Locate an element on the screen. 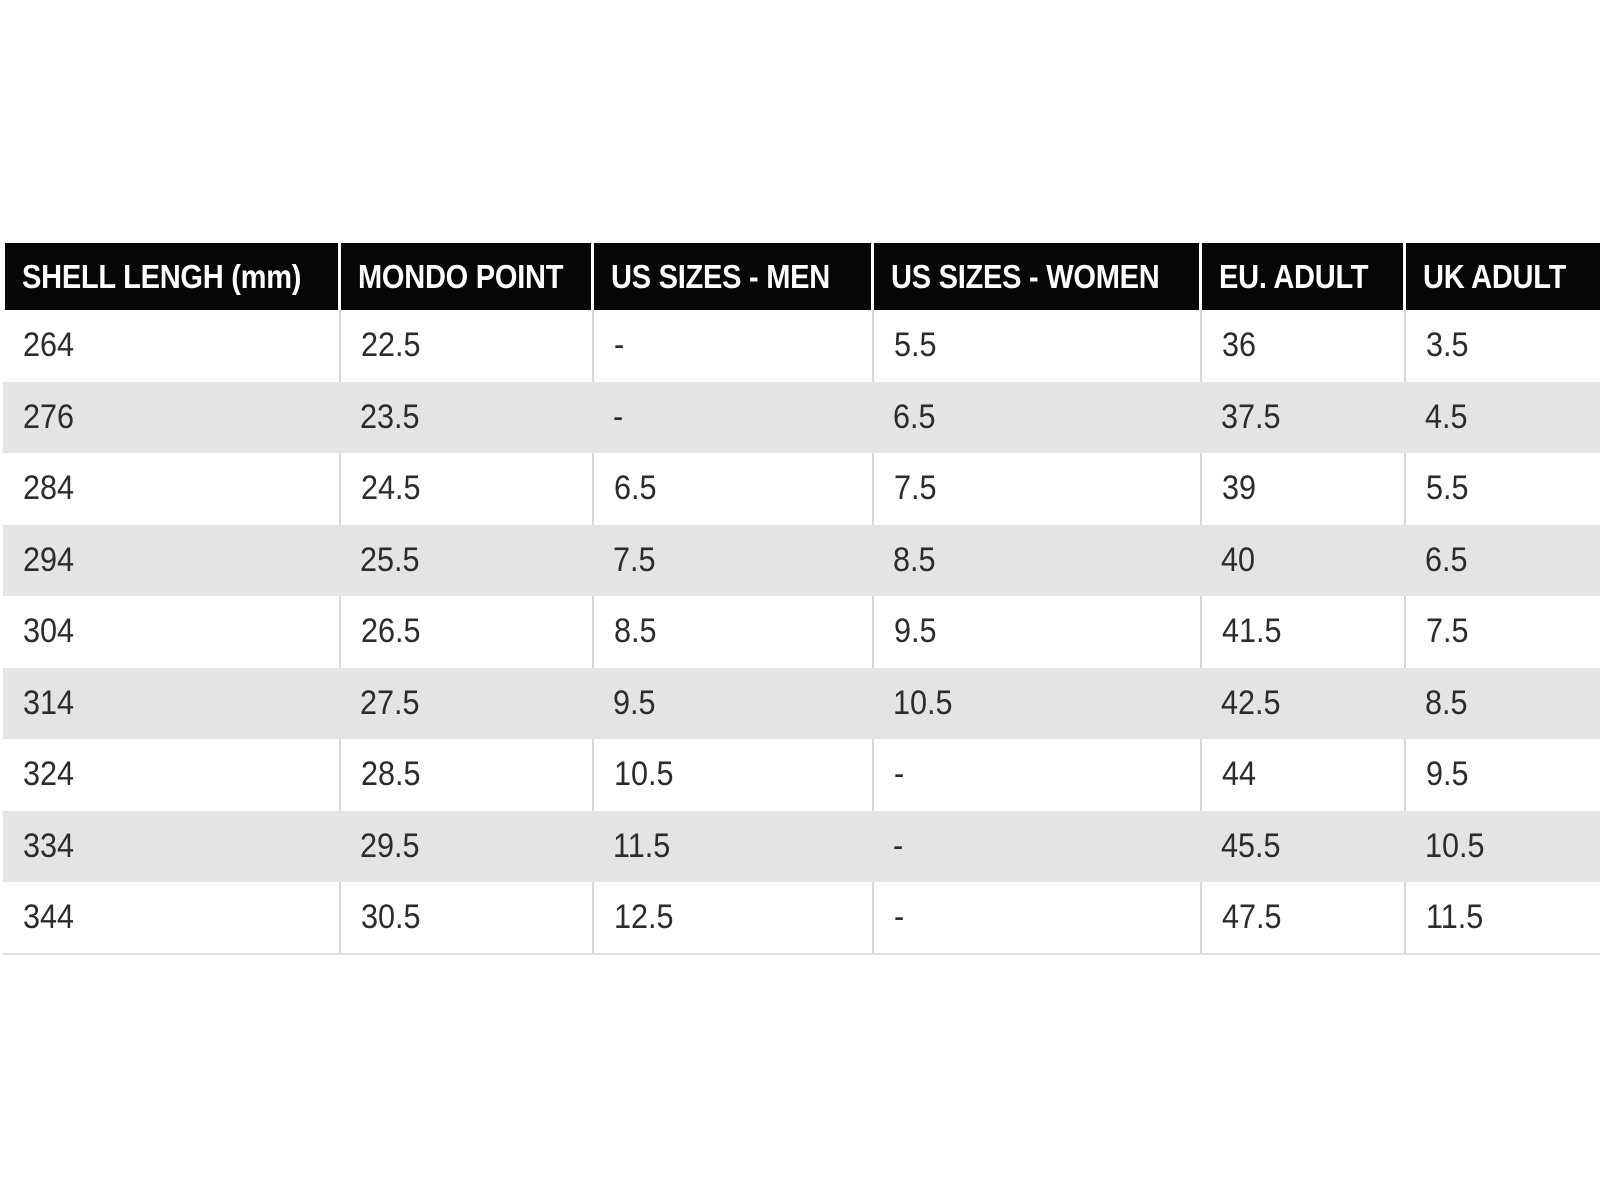  cell-value: 26.5 is located at coordinates (390, 631).